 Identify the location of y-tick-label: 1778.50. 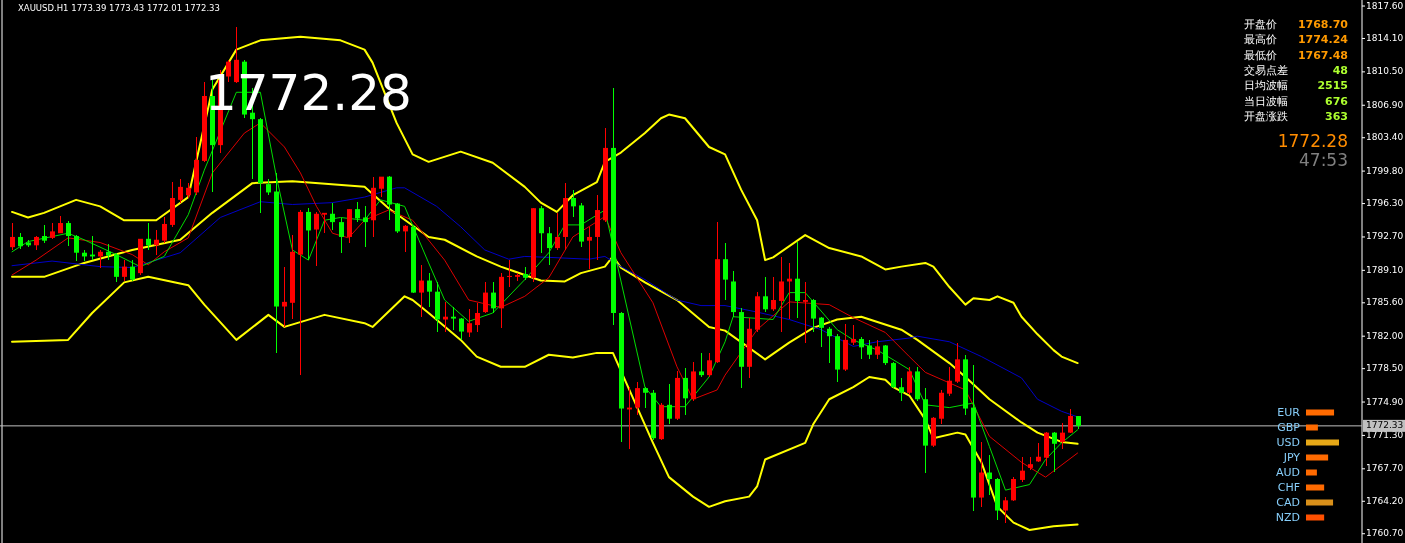
(1385, 368).